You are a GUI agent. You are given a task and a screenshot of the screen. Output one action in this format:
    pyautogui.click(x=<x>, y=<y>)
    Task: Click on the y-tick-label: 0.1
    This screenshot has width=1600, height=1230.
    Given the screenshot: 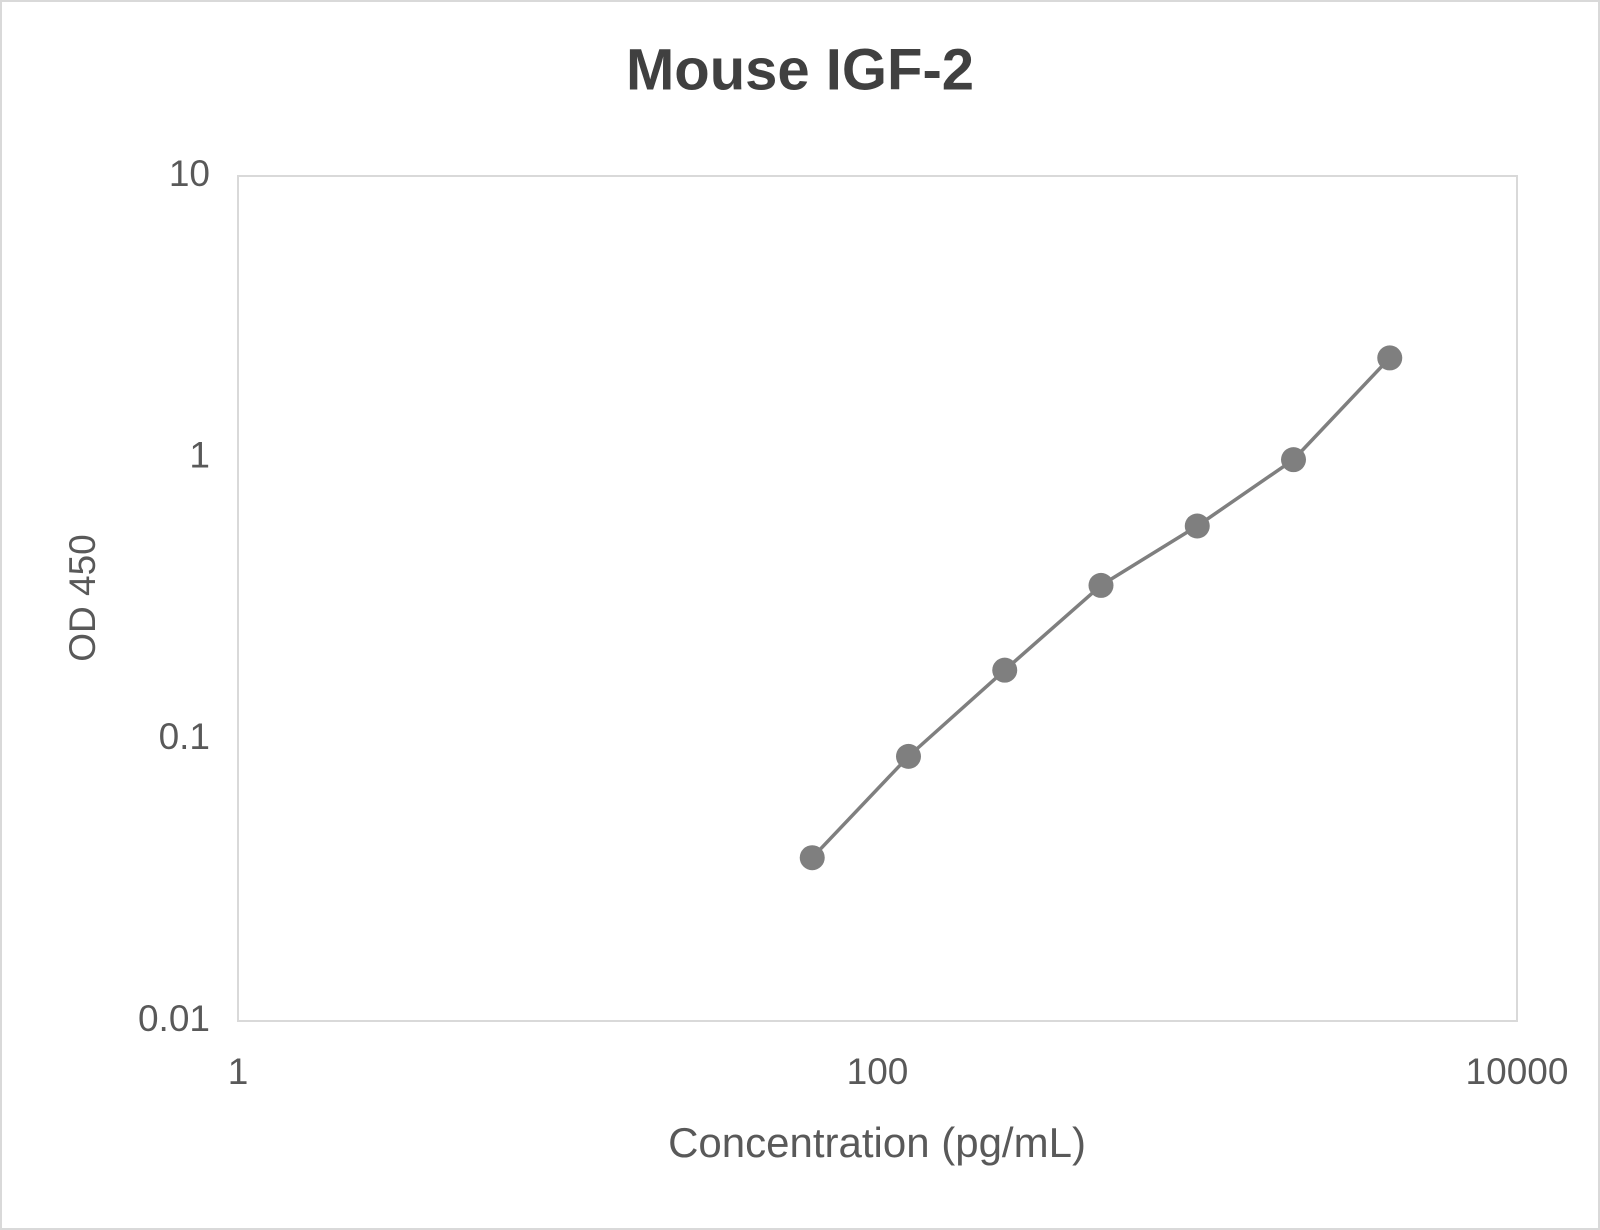 What is the action you would take?
    pyautogui.click(x=184, y=736)
    